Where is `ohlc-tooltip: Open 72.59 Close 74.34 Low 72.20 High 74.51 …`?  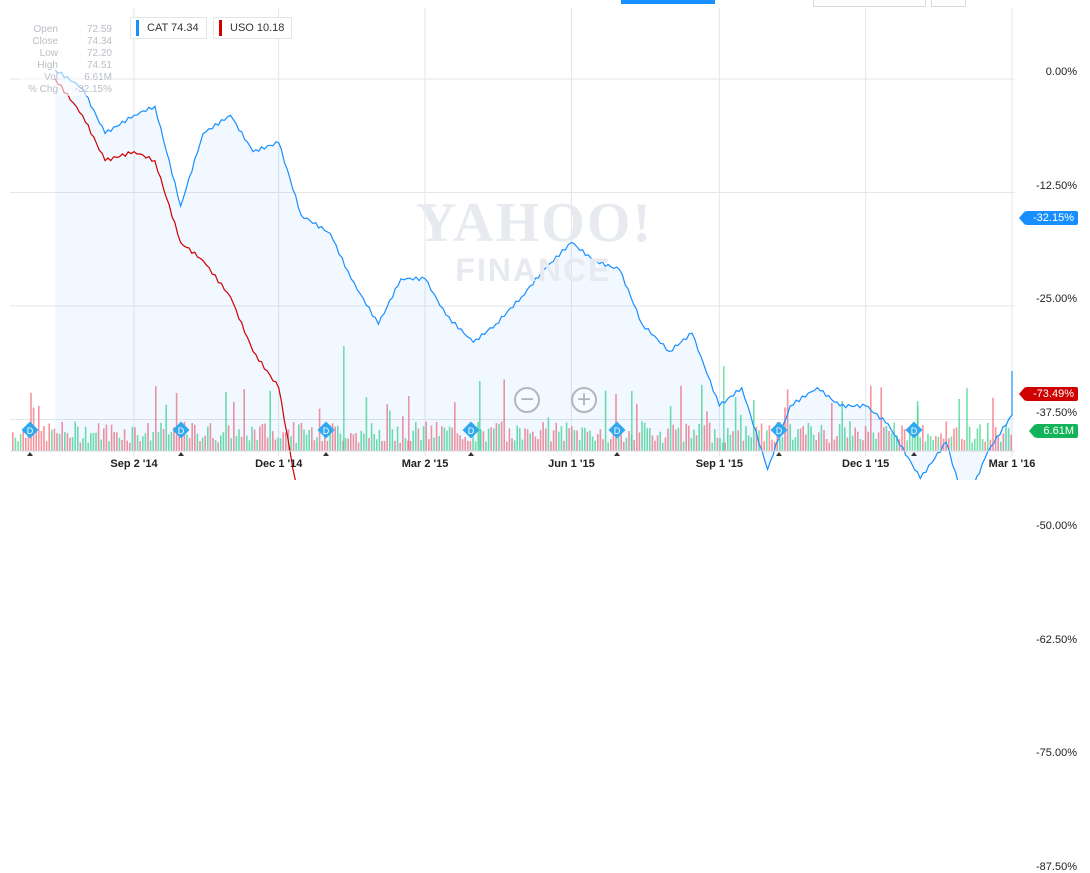
ohlc-tooltip: Open 72.59 Close 74.34 Low 72.20 High 74.51 … is located at coordinates (66, 60).